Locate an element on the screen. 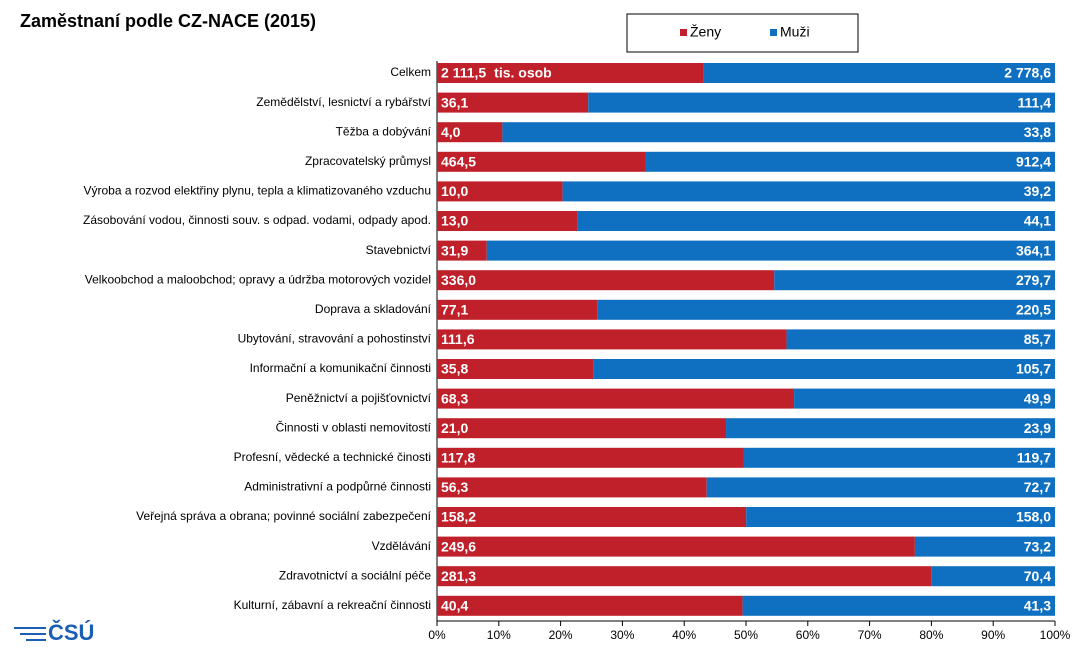 The height and width of the screenshot is (670, 1084). x-tick-label: 100% is located at coordinates (1055, 635).